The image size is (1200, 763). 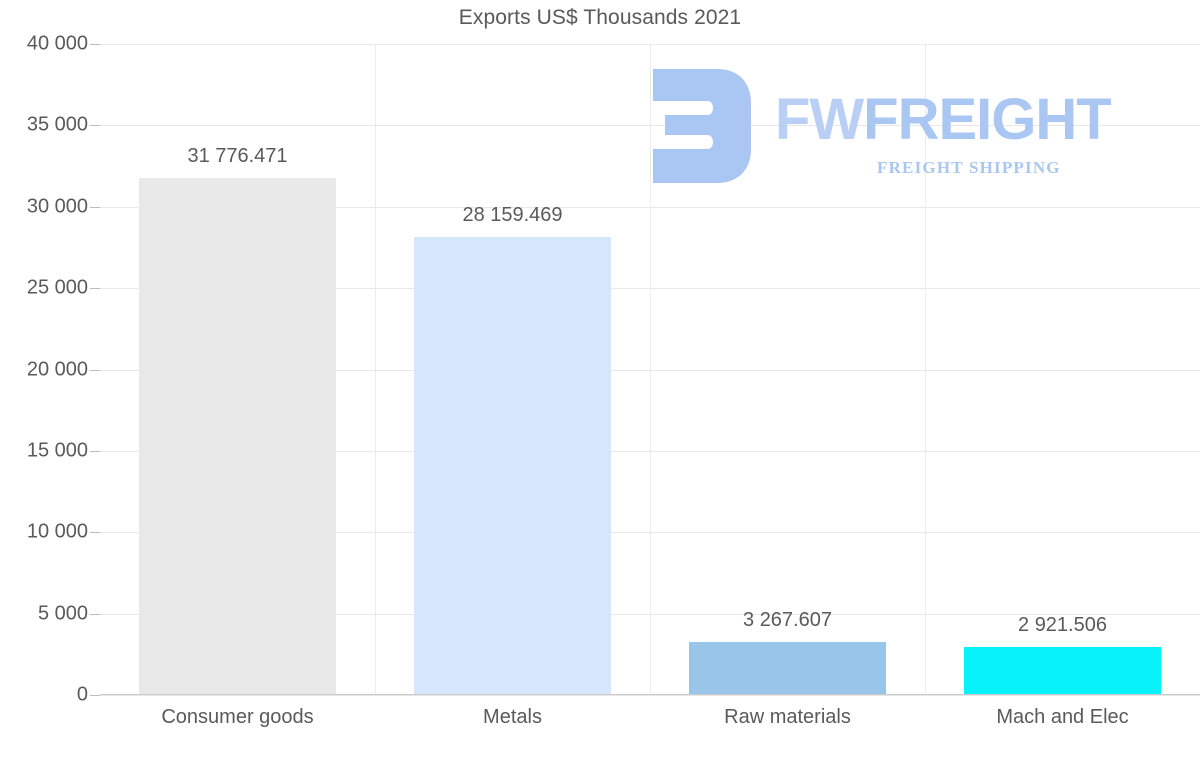 What do you see at coordinates (1062, 625) in the screenshot?
I see `bar-value-label: 2 921.506` at bounding box center [1062, 625].